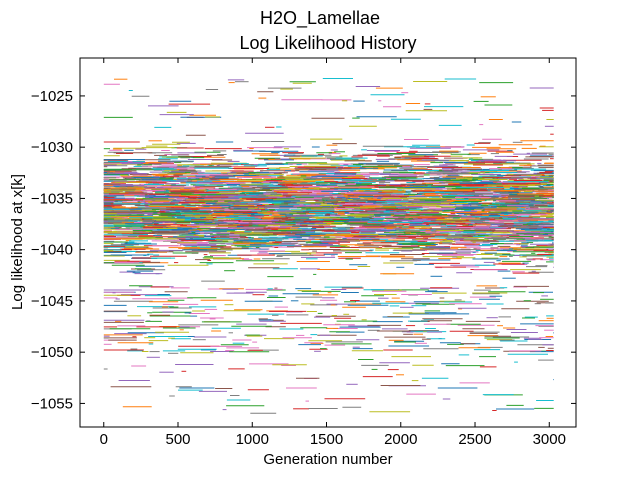 The height and width of the screenshot is (480, 640). What do you see at coordinates (327, 43) in the screenshot?
I see `chart-subtitle: Log Likelihood History` at bounding box center [327, 43].